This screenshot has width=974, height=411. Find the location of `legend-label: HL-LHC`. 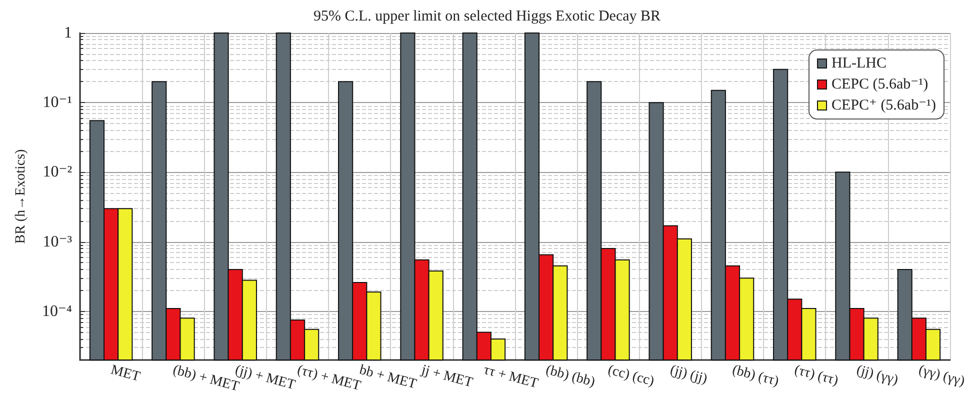

legend-label: HL-LHC is located at coordinates (859, 64).